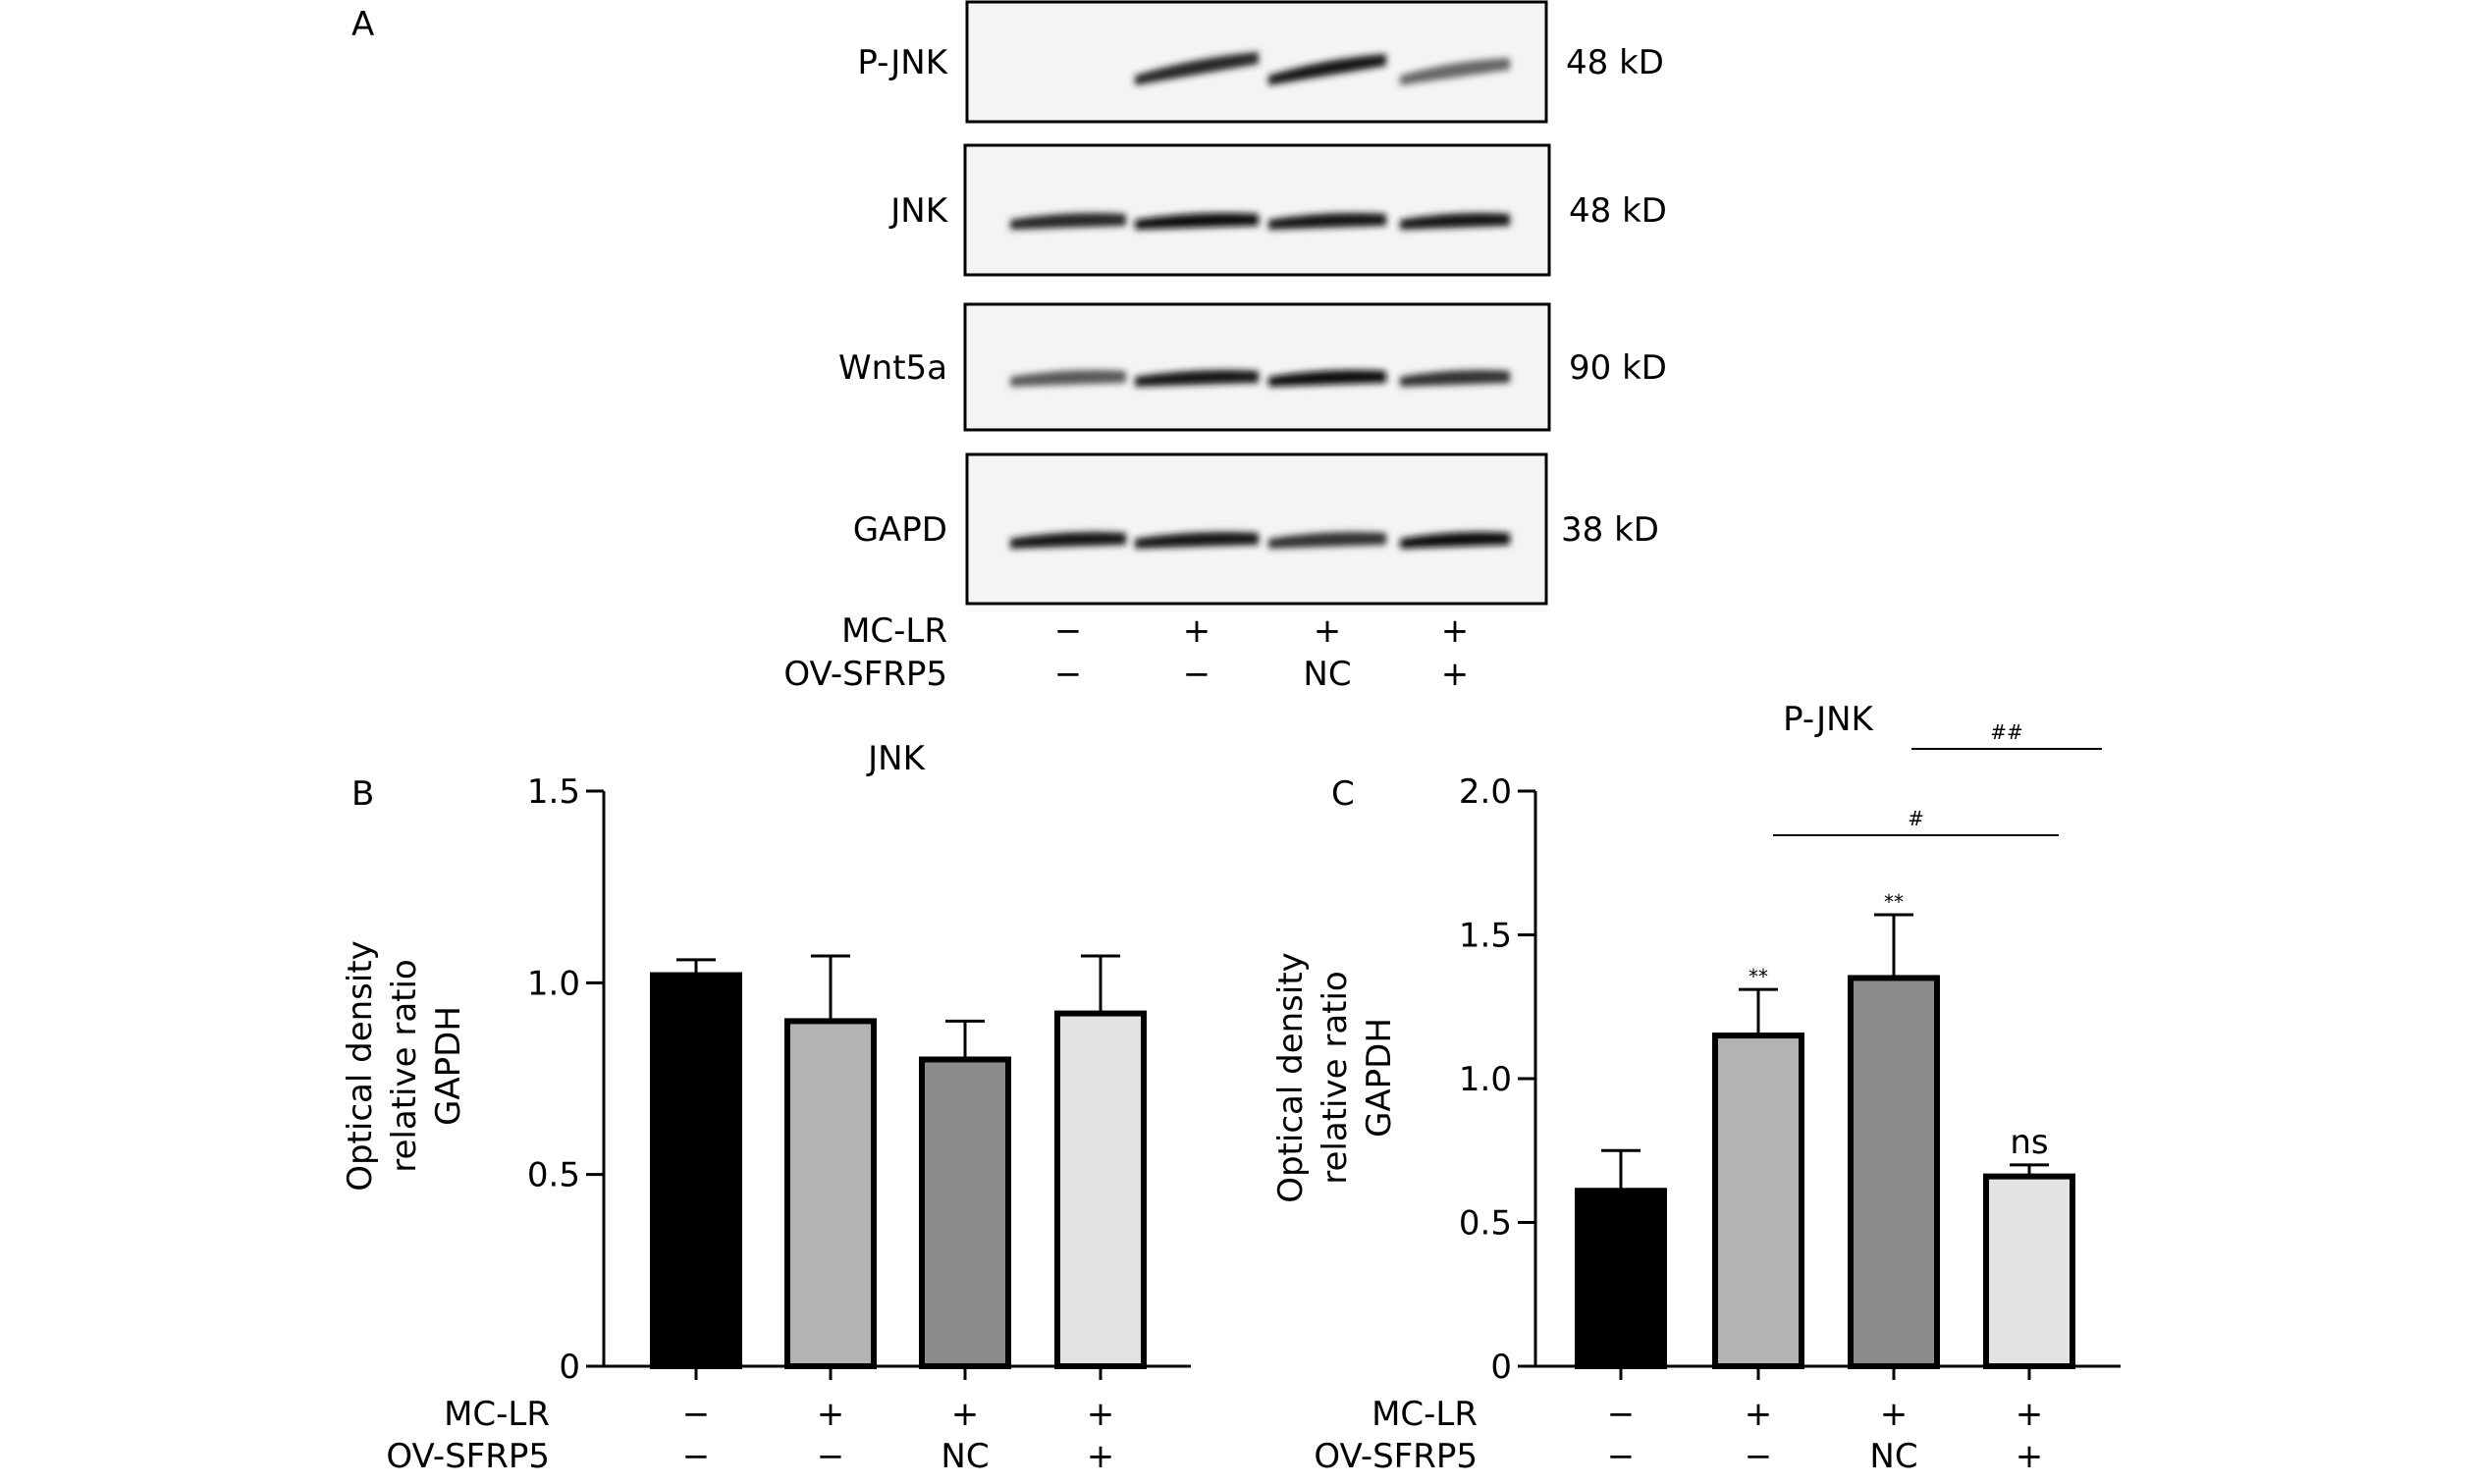 The width and height of the screenshot is (2474, 1484). I want to click on blot-size-label: 38 kD, so click(1610, 530).